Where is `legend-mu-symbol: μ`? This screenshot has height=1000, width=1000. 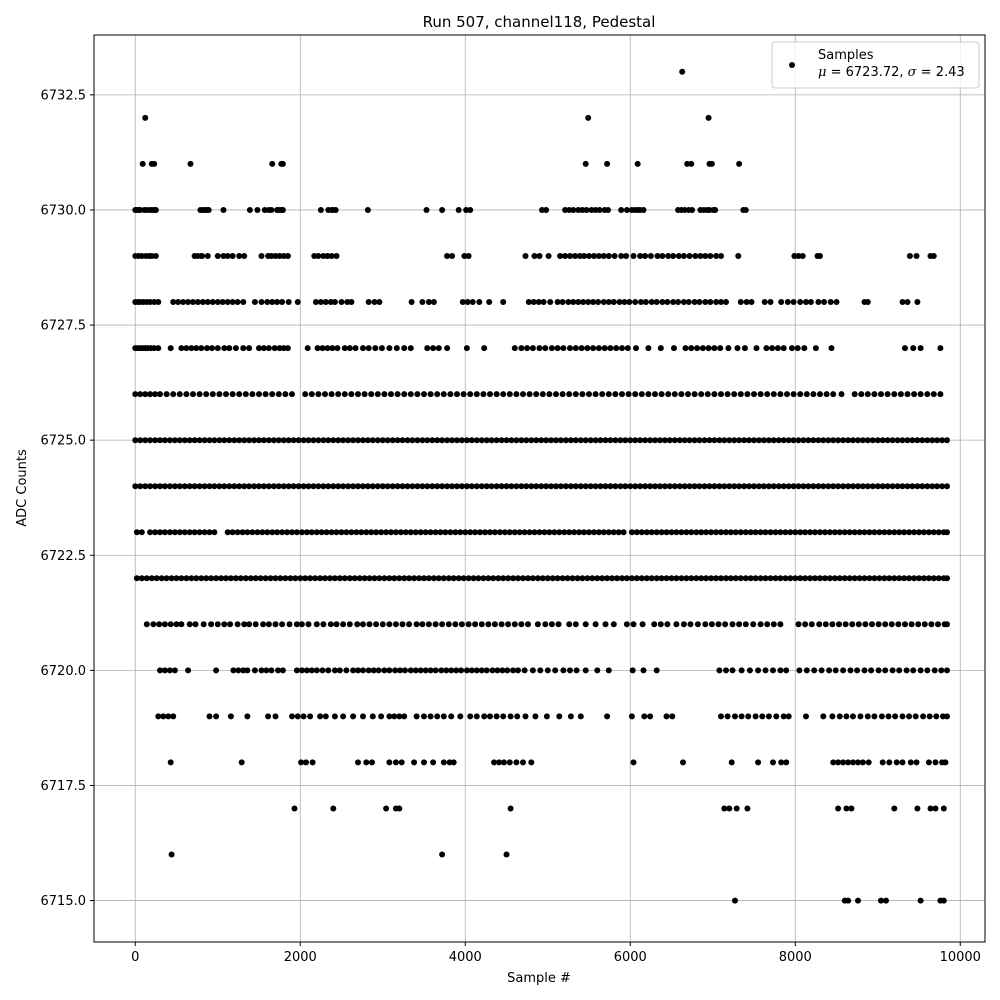 legend-mu-symbol: μ is located at coordinates (822, 72).